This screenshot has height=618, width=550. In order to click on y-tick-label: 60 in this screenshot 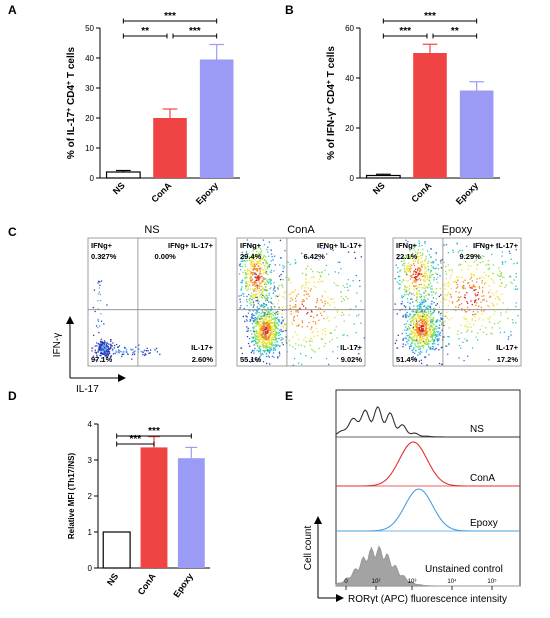, I will do `click(349, 28)`.